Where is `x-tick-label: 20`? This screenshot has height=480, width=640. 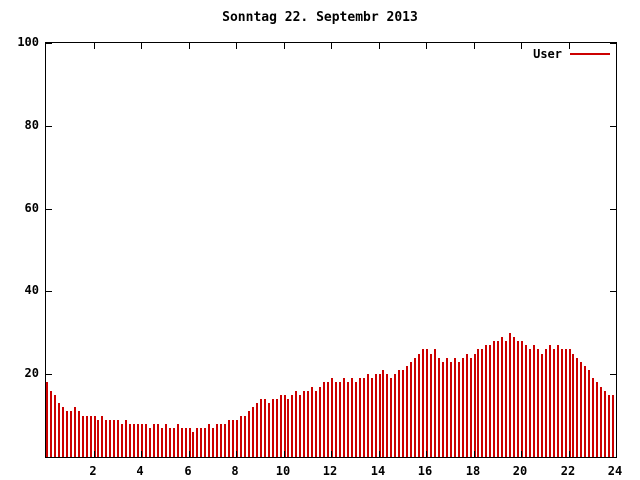 x-tick-label: 20 is located at coordinates (520, 471).